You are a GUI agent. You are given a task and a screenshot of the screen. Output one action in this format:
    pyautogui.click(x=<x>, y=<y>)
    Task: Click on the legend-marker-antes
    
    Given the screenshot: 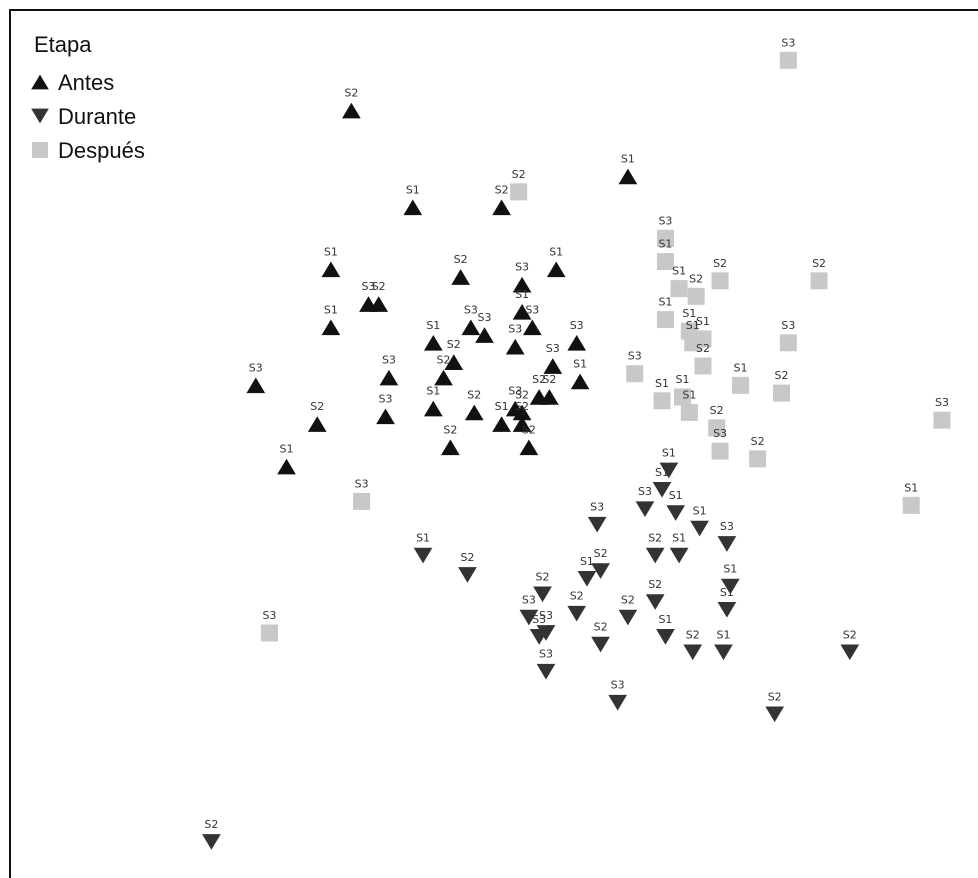 What is the action you would take?
    pyautogui.click(x=40, y=82)
    